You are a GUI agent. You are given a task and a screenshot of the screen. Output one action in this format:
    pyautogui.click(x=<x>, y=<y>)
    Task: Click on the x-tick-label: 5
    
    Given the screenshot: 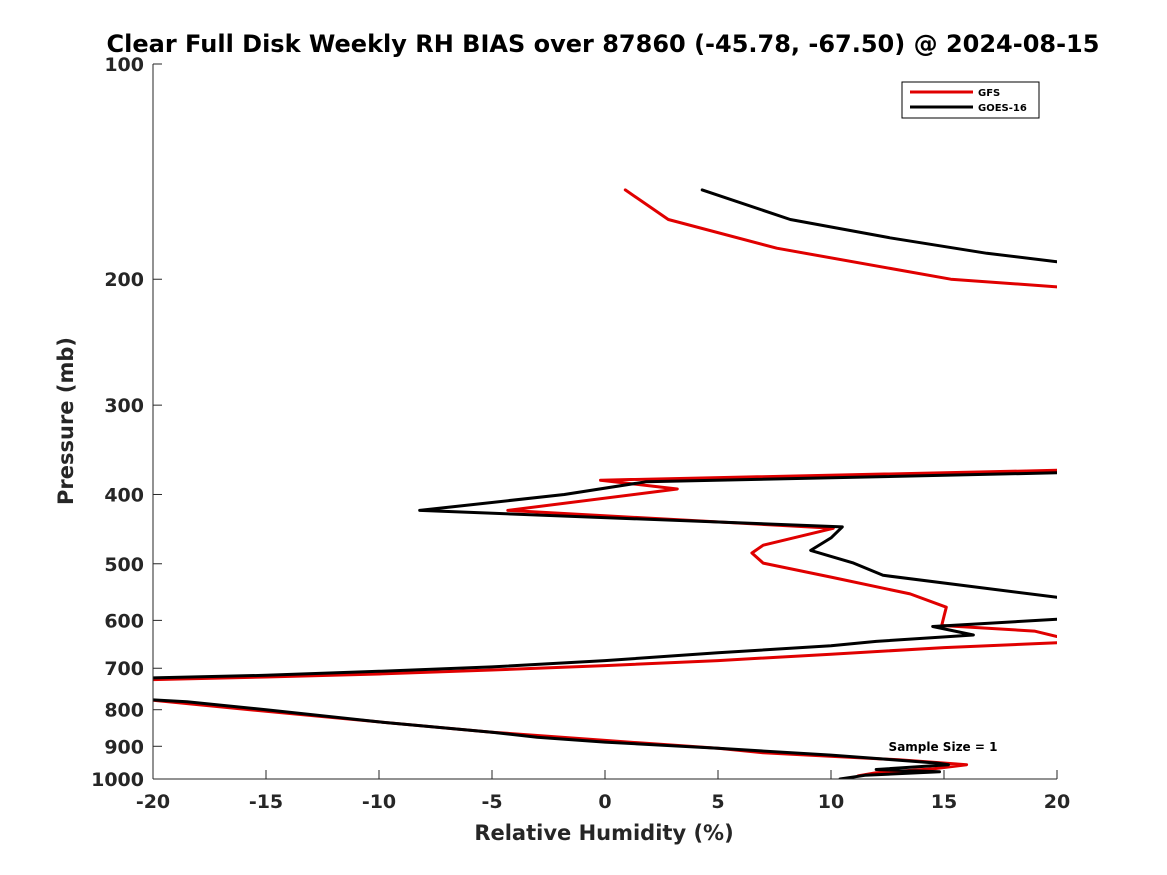 What is the action you would take?
    pyautogui.click(x=717, y=802)
    